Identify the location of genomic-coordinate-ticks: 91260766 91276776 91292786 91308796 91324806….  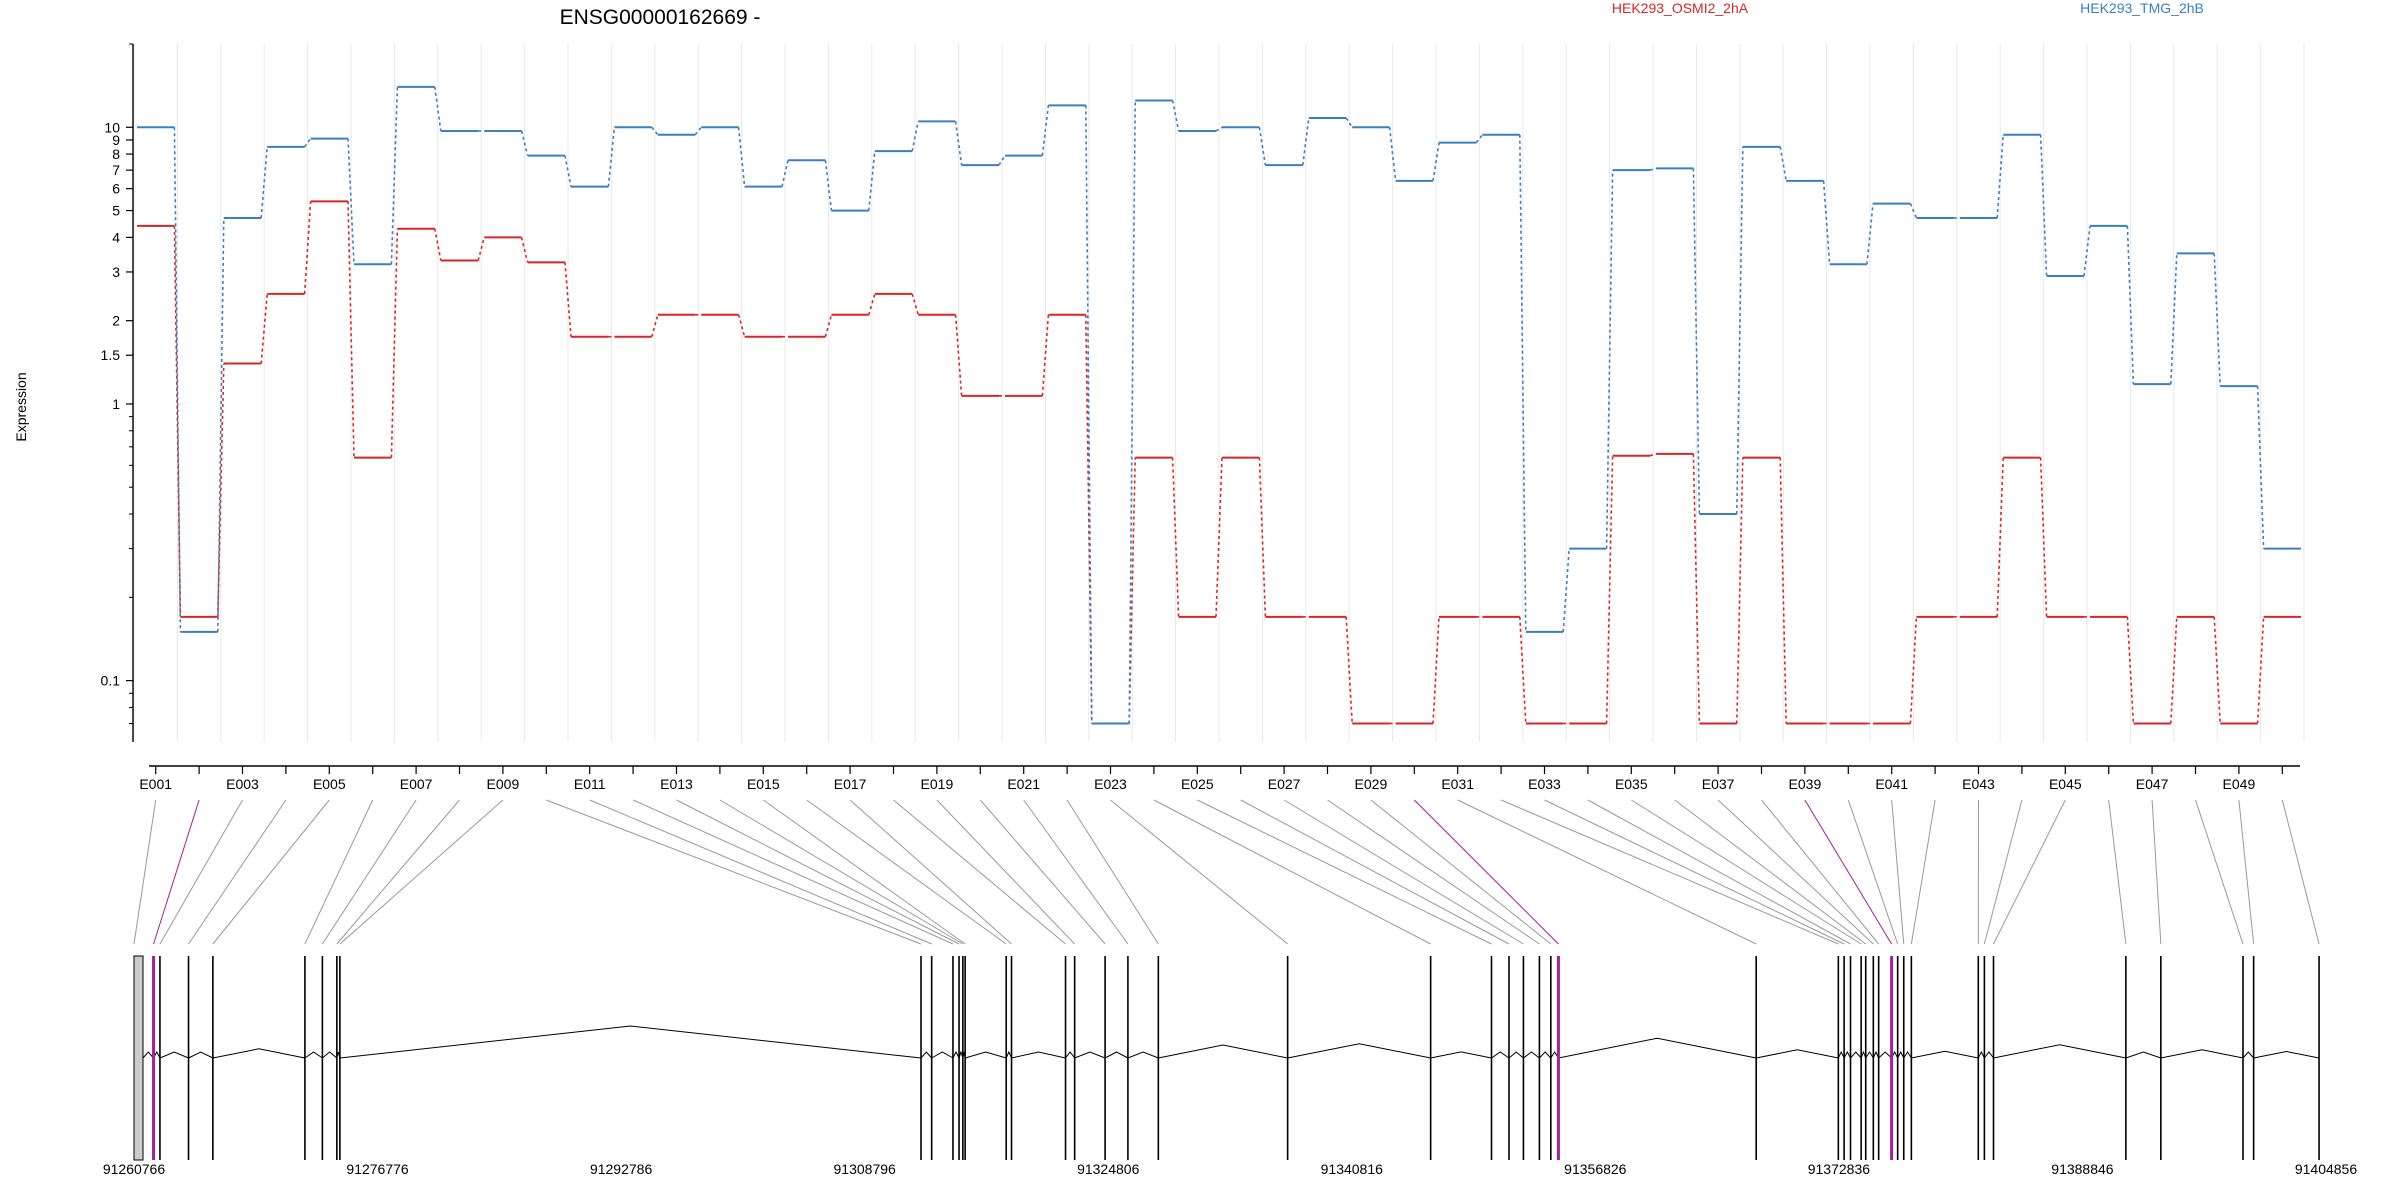
(1230, 1169).